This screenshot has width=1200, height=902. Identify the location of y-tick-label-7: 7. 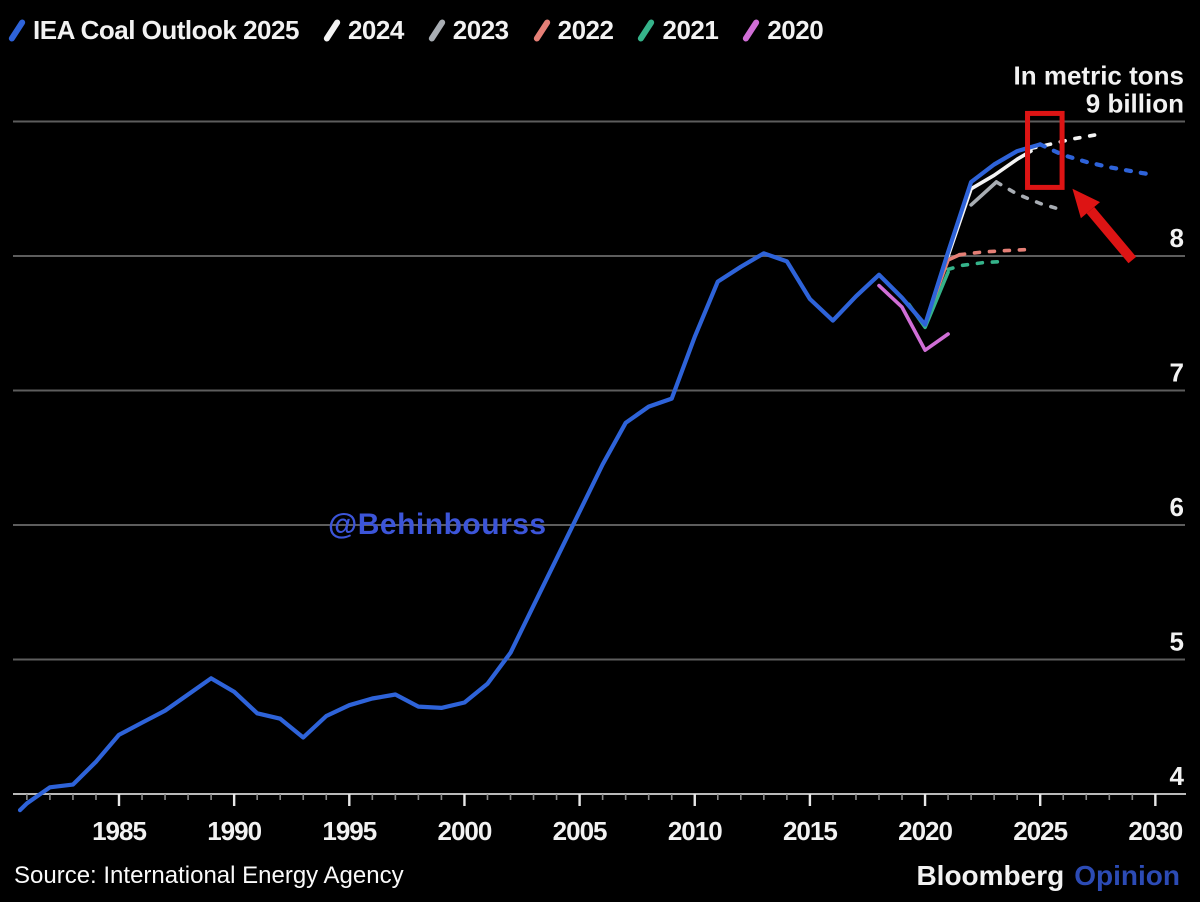
(1177, 373).